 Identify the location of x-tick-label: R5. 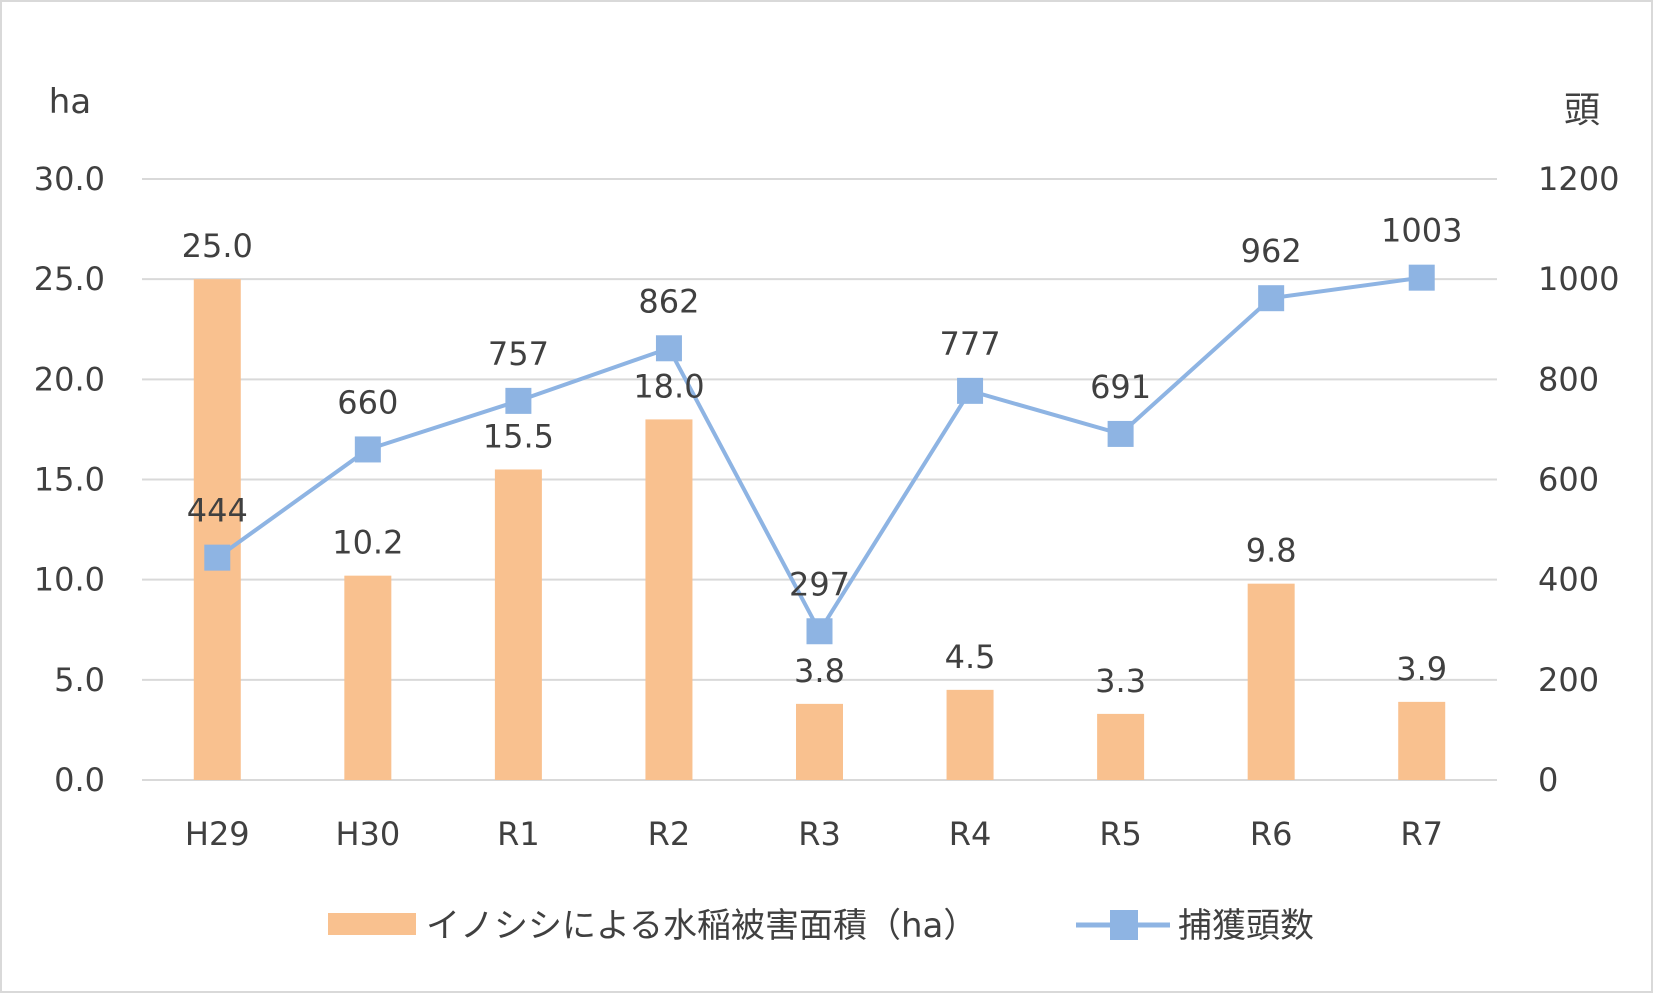
(1120, 834).